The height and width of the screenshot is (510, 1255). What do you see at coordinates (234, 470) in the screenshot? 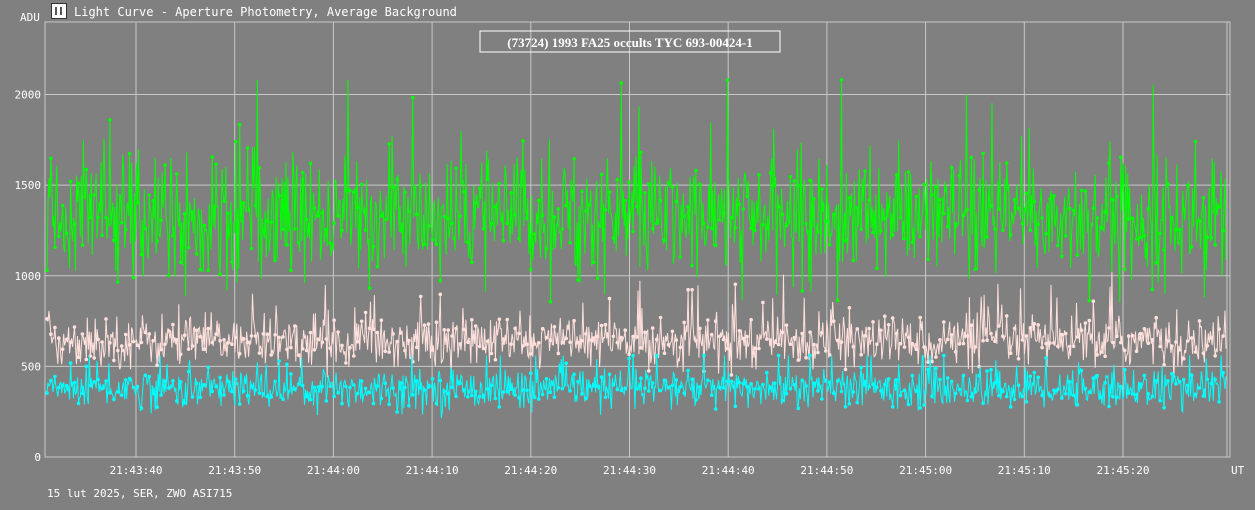
I see `x-tick-label: 21:43:50` at bounding box center [234, 470].